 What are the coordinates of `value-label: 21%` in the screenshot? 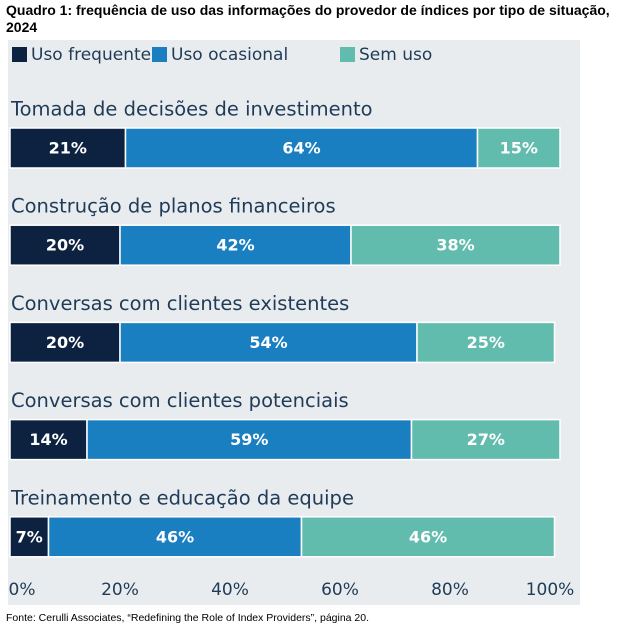 It's located at (68, 148).